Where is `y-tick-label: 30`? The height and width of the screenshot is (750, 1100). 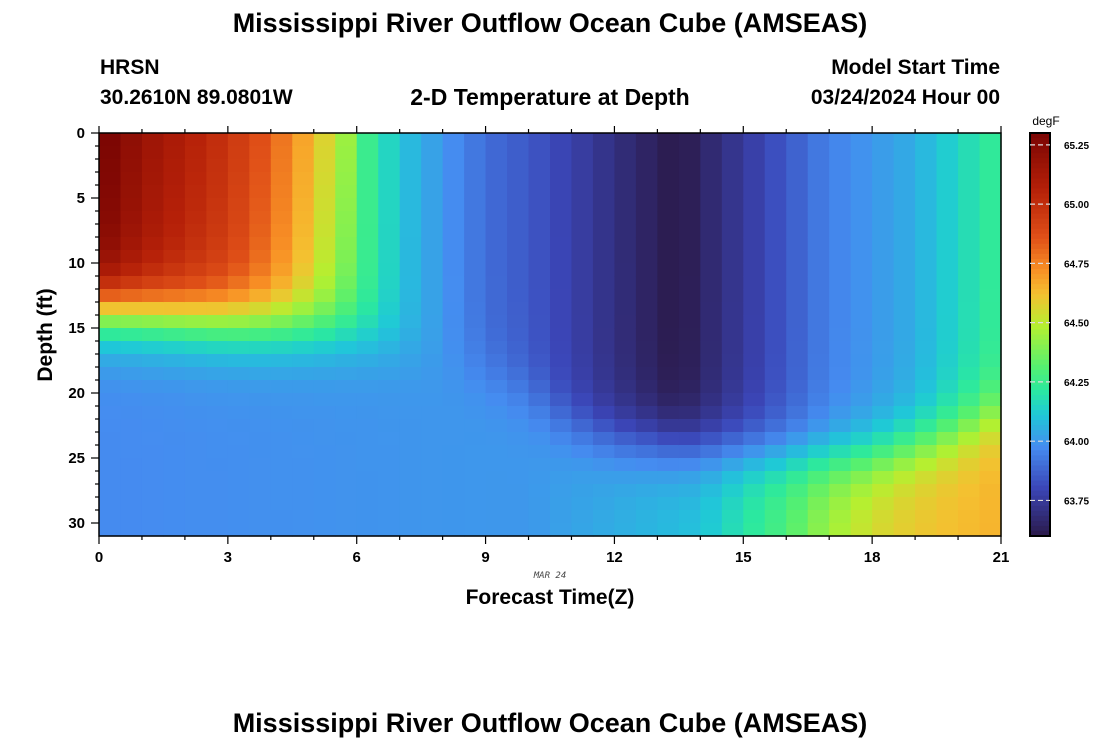
y-tick-label: 30 is located at coordinates (76, 523).